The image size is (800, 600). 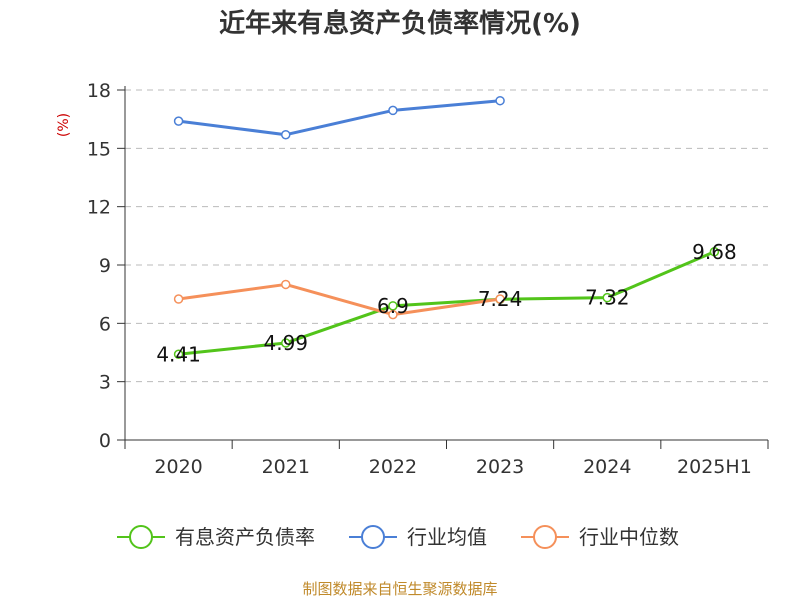 I want to click on legend: 有息资产负债率 行业均值 行业中位数, so click(x=398, y=537).